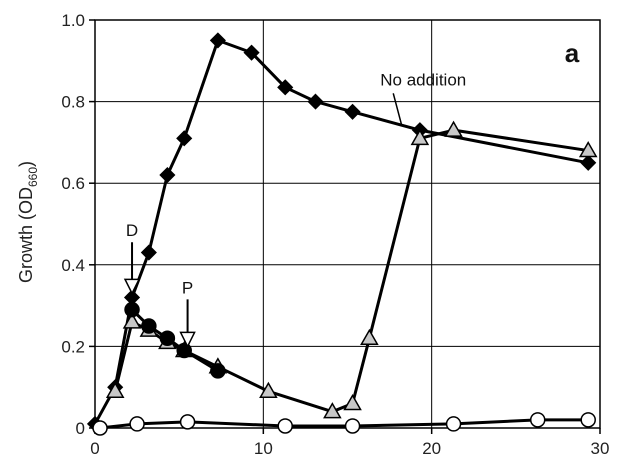  I want to click on y-tick-label-3: 0.6, so click(73, 183).